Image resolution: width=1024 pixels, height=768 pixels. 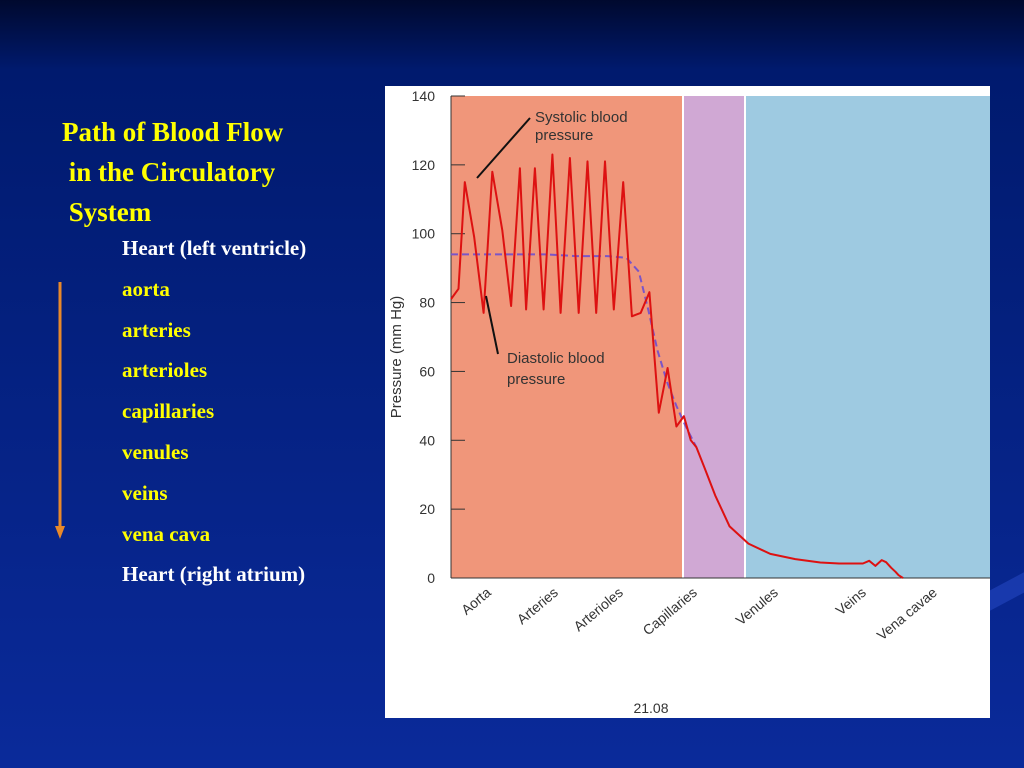 I want to click on step-vena-cava: vena cava, so click(x=166, y=533).